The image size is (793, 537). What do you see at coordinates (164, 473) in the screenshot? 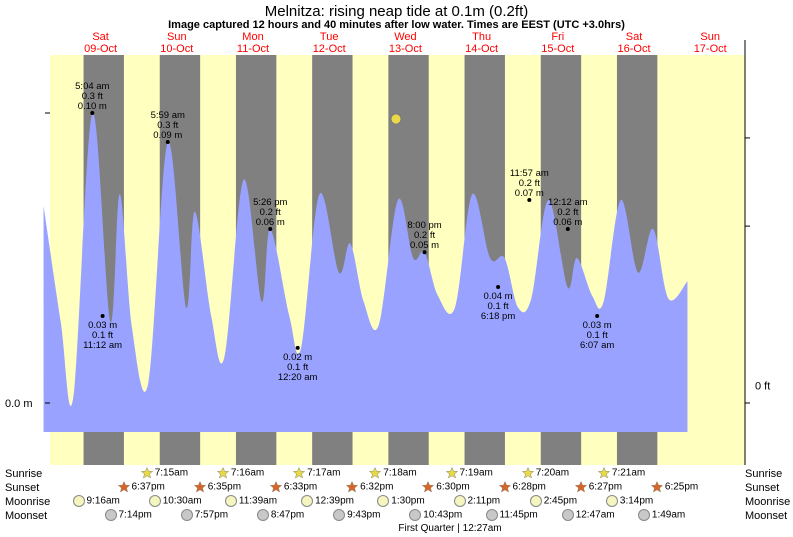
I see `sunrise-event: 7:15am` at bounding box center [164, 473].